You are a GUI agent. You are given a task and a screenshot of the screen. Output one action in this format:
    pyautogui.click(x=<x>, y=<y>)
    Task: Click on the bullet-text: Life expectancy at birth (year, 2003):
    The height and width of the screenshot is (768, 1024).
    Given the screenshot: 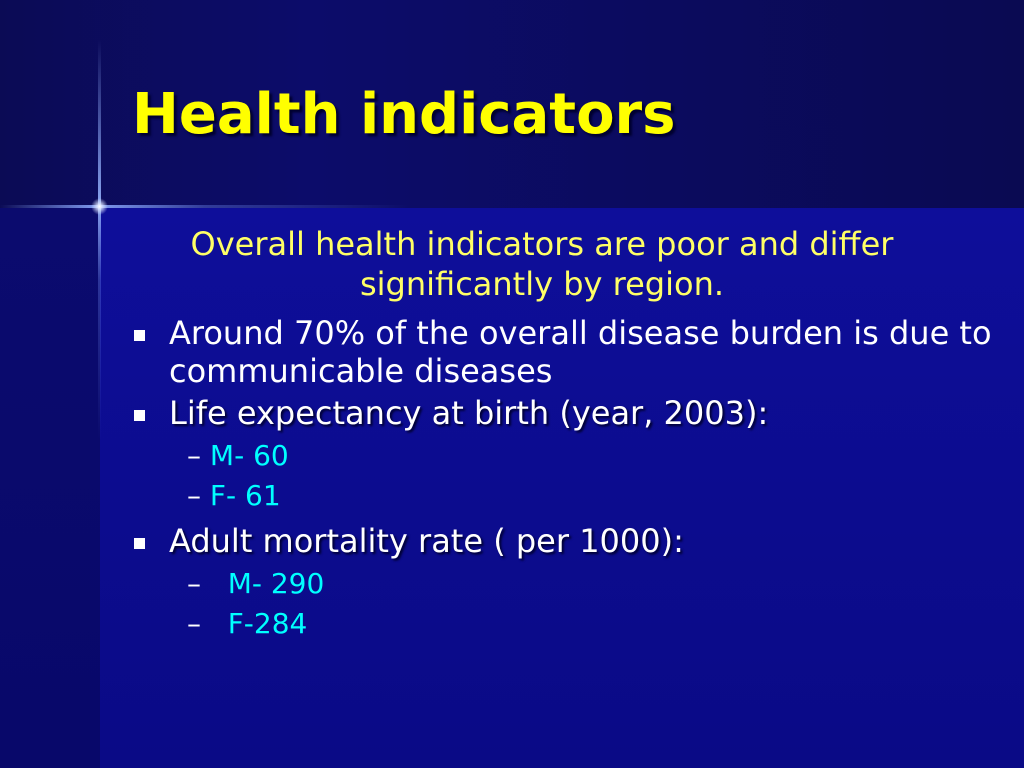 What is the action you would take?
    pyautogui.click(x=469, y=413)
    